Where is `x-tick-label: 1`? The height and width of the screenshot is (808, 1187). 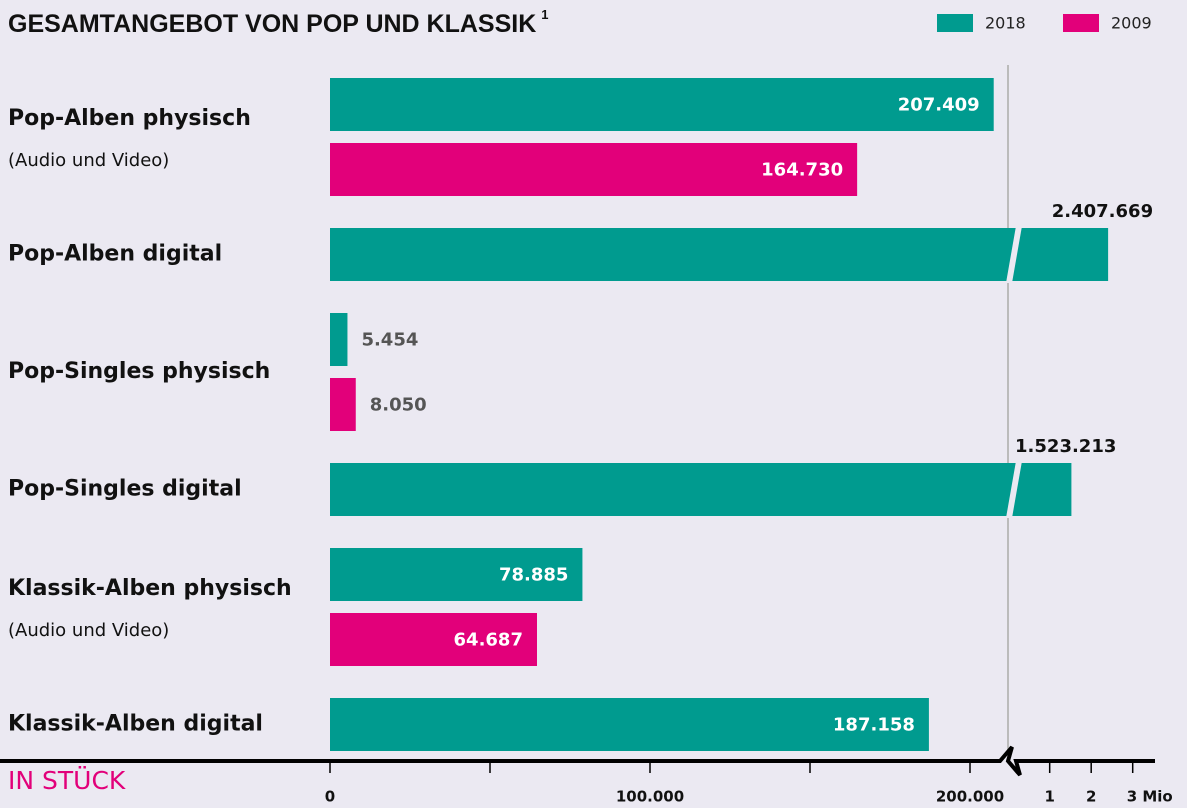 x-tick-label: 1 is located at coordinates (1049, 797).